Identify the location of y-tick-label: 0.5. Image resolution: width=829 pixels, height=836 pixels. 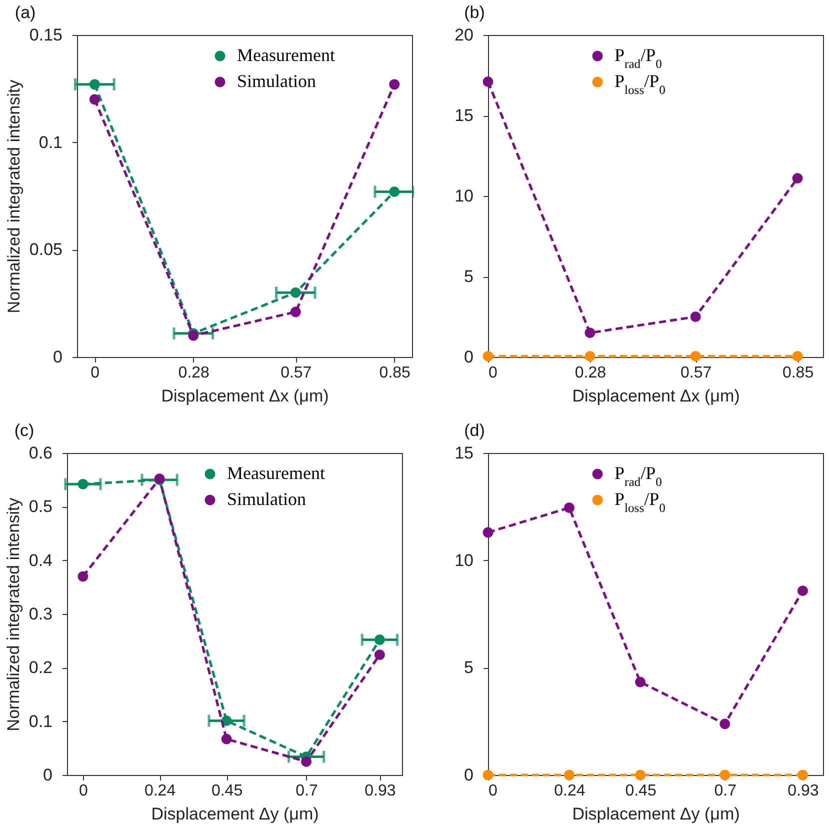
(40, 506).